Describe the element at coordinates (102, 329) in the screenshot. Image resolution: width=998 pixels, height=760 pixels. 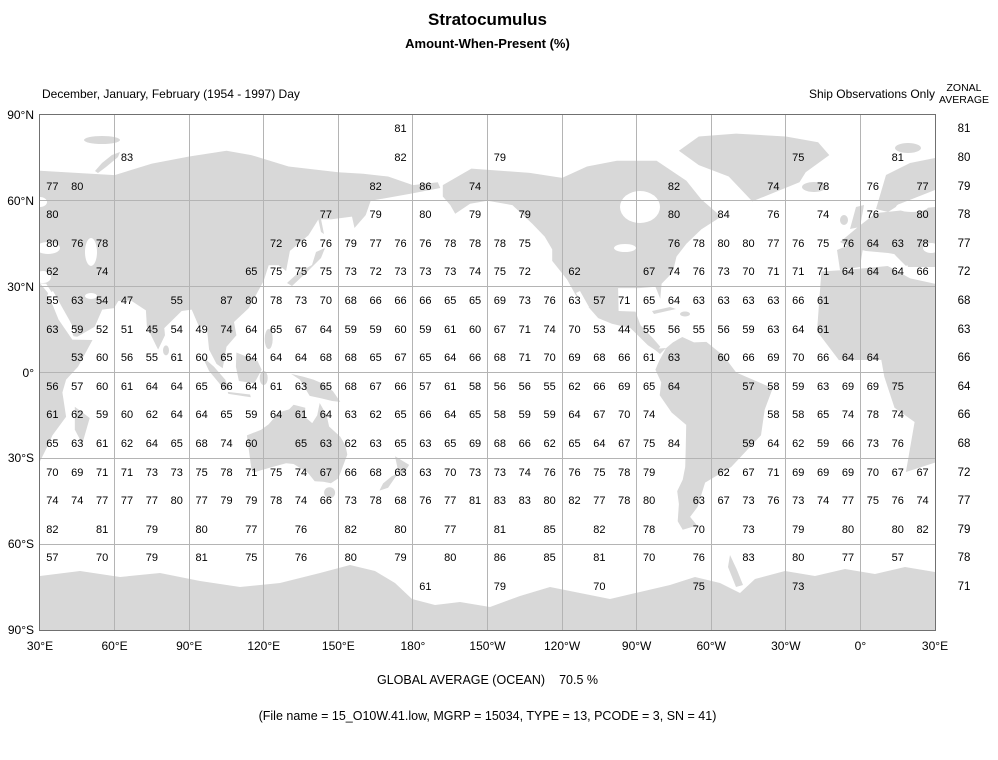
I see `grid-value: 52` at that location.